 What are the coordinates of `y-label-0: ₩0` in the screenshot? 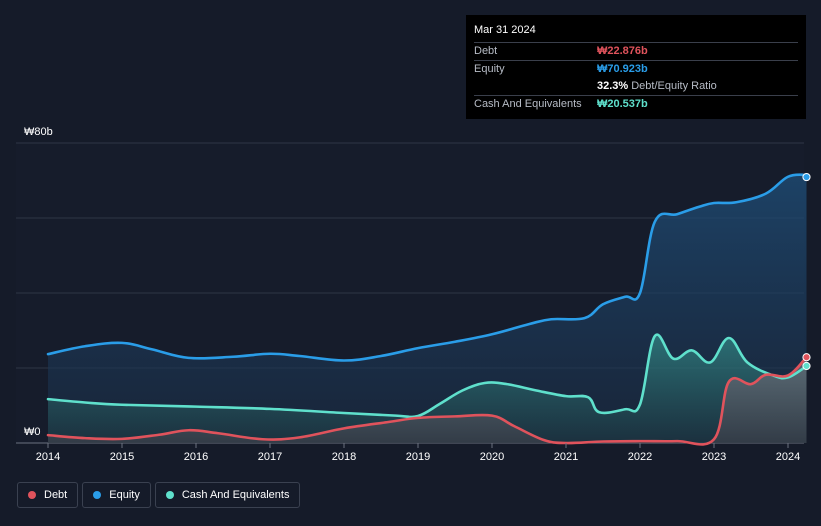 It's located at (32, 432).